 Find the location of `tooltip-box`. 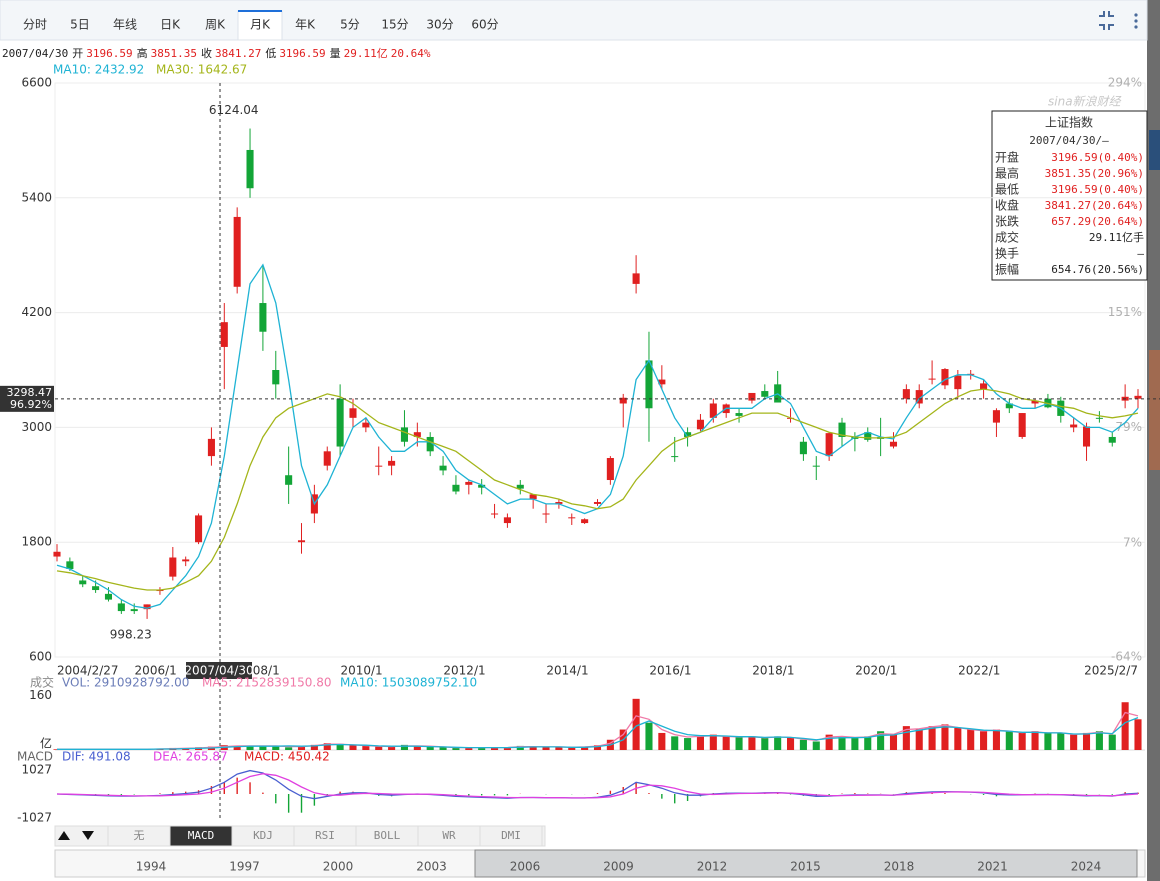

tooltip-box is located at coordinates (1069, 195).